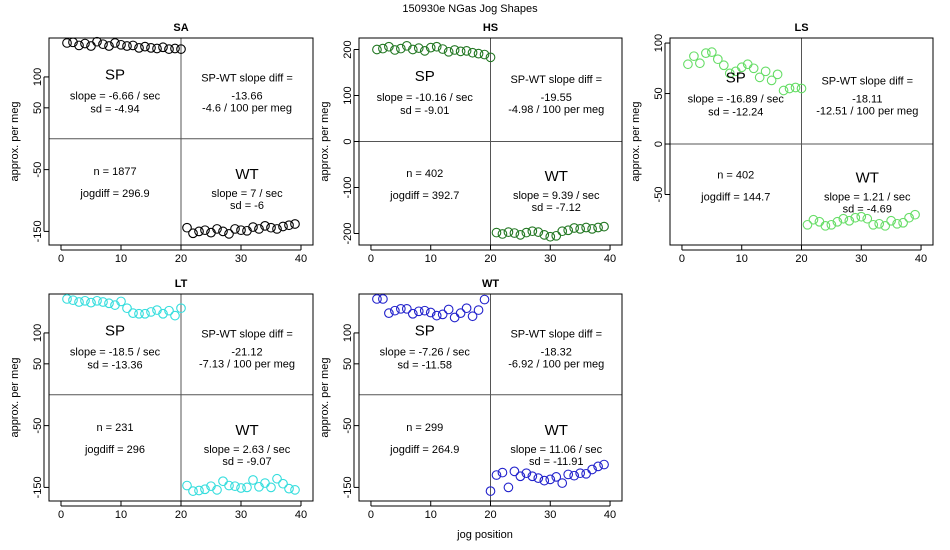 Image resolution: width=950 pixels, height=550 pixels. I want to click on panel-title: LT, so click(181, 284).